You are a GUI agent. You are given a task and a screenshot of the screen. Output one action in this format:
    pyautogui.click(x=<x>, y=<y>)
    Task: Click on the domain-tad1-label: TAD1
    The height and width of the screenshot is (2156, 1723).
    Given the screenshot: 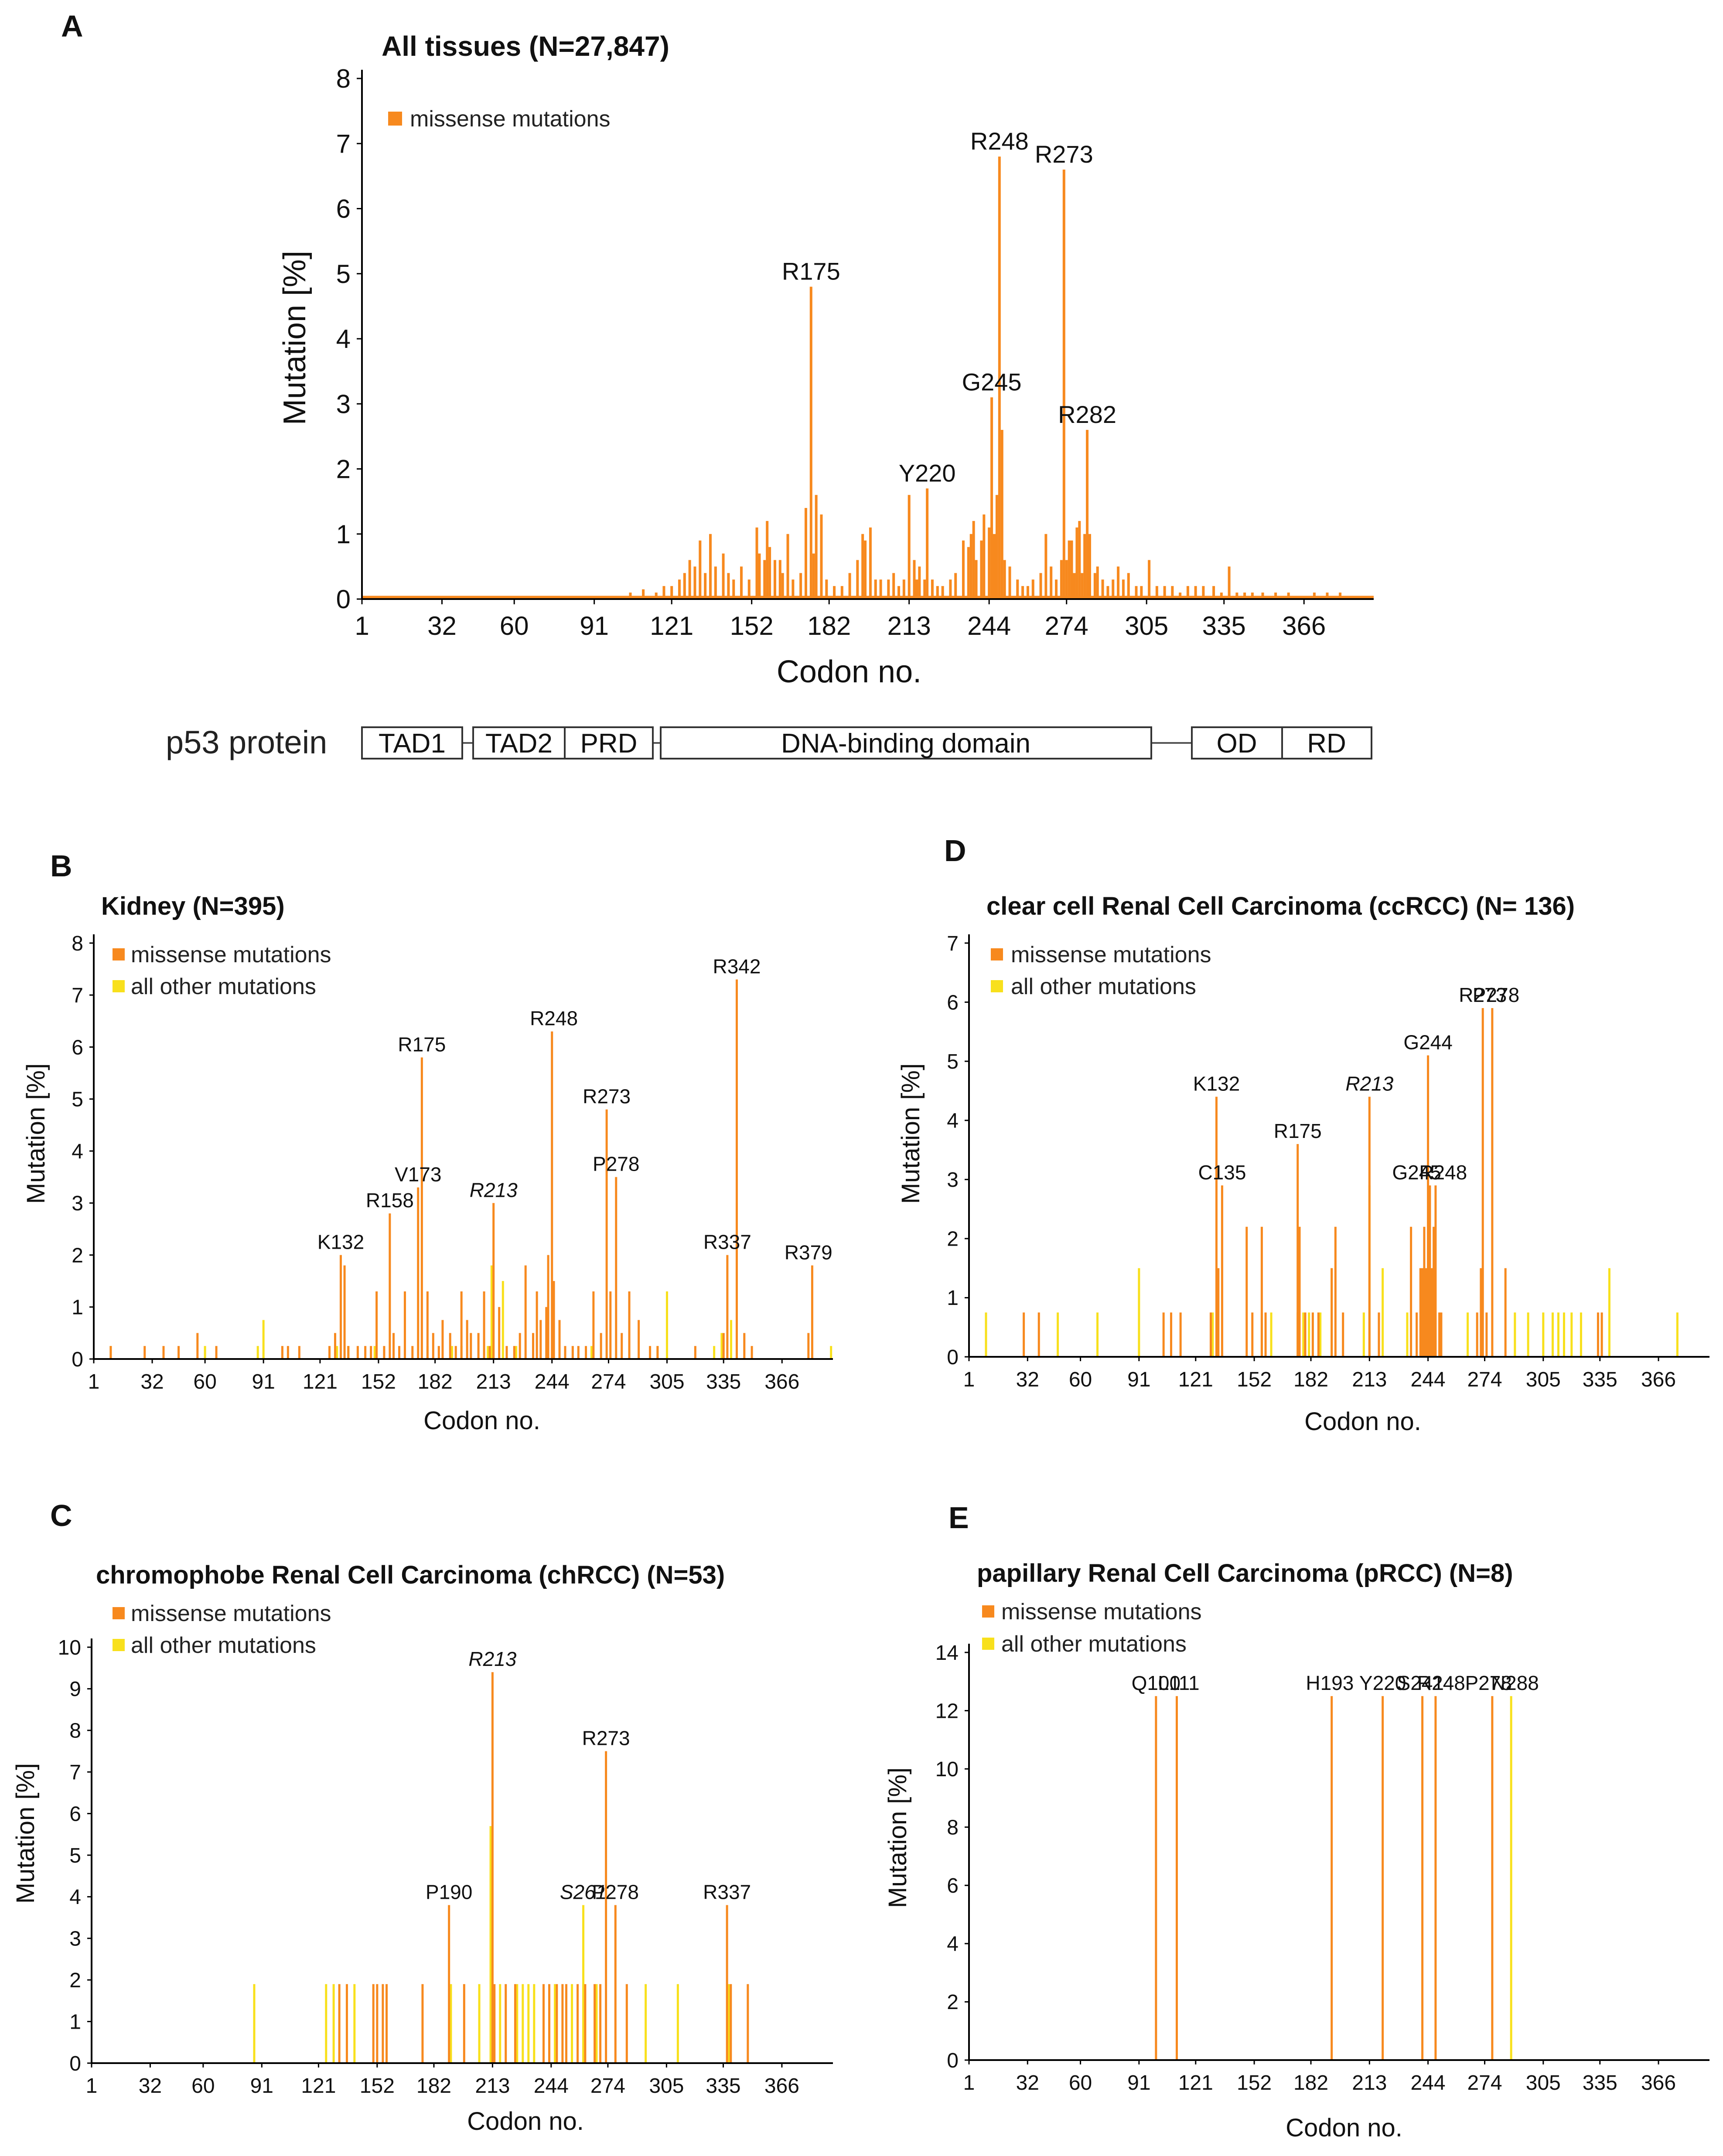 What is the action you would take?
    pyautogui.click(x=412, y=744)
    